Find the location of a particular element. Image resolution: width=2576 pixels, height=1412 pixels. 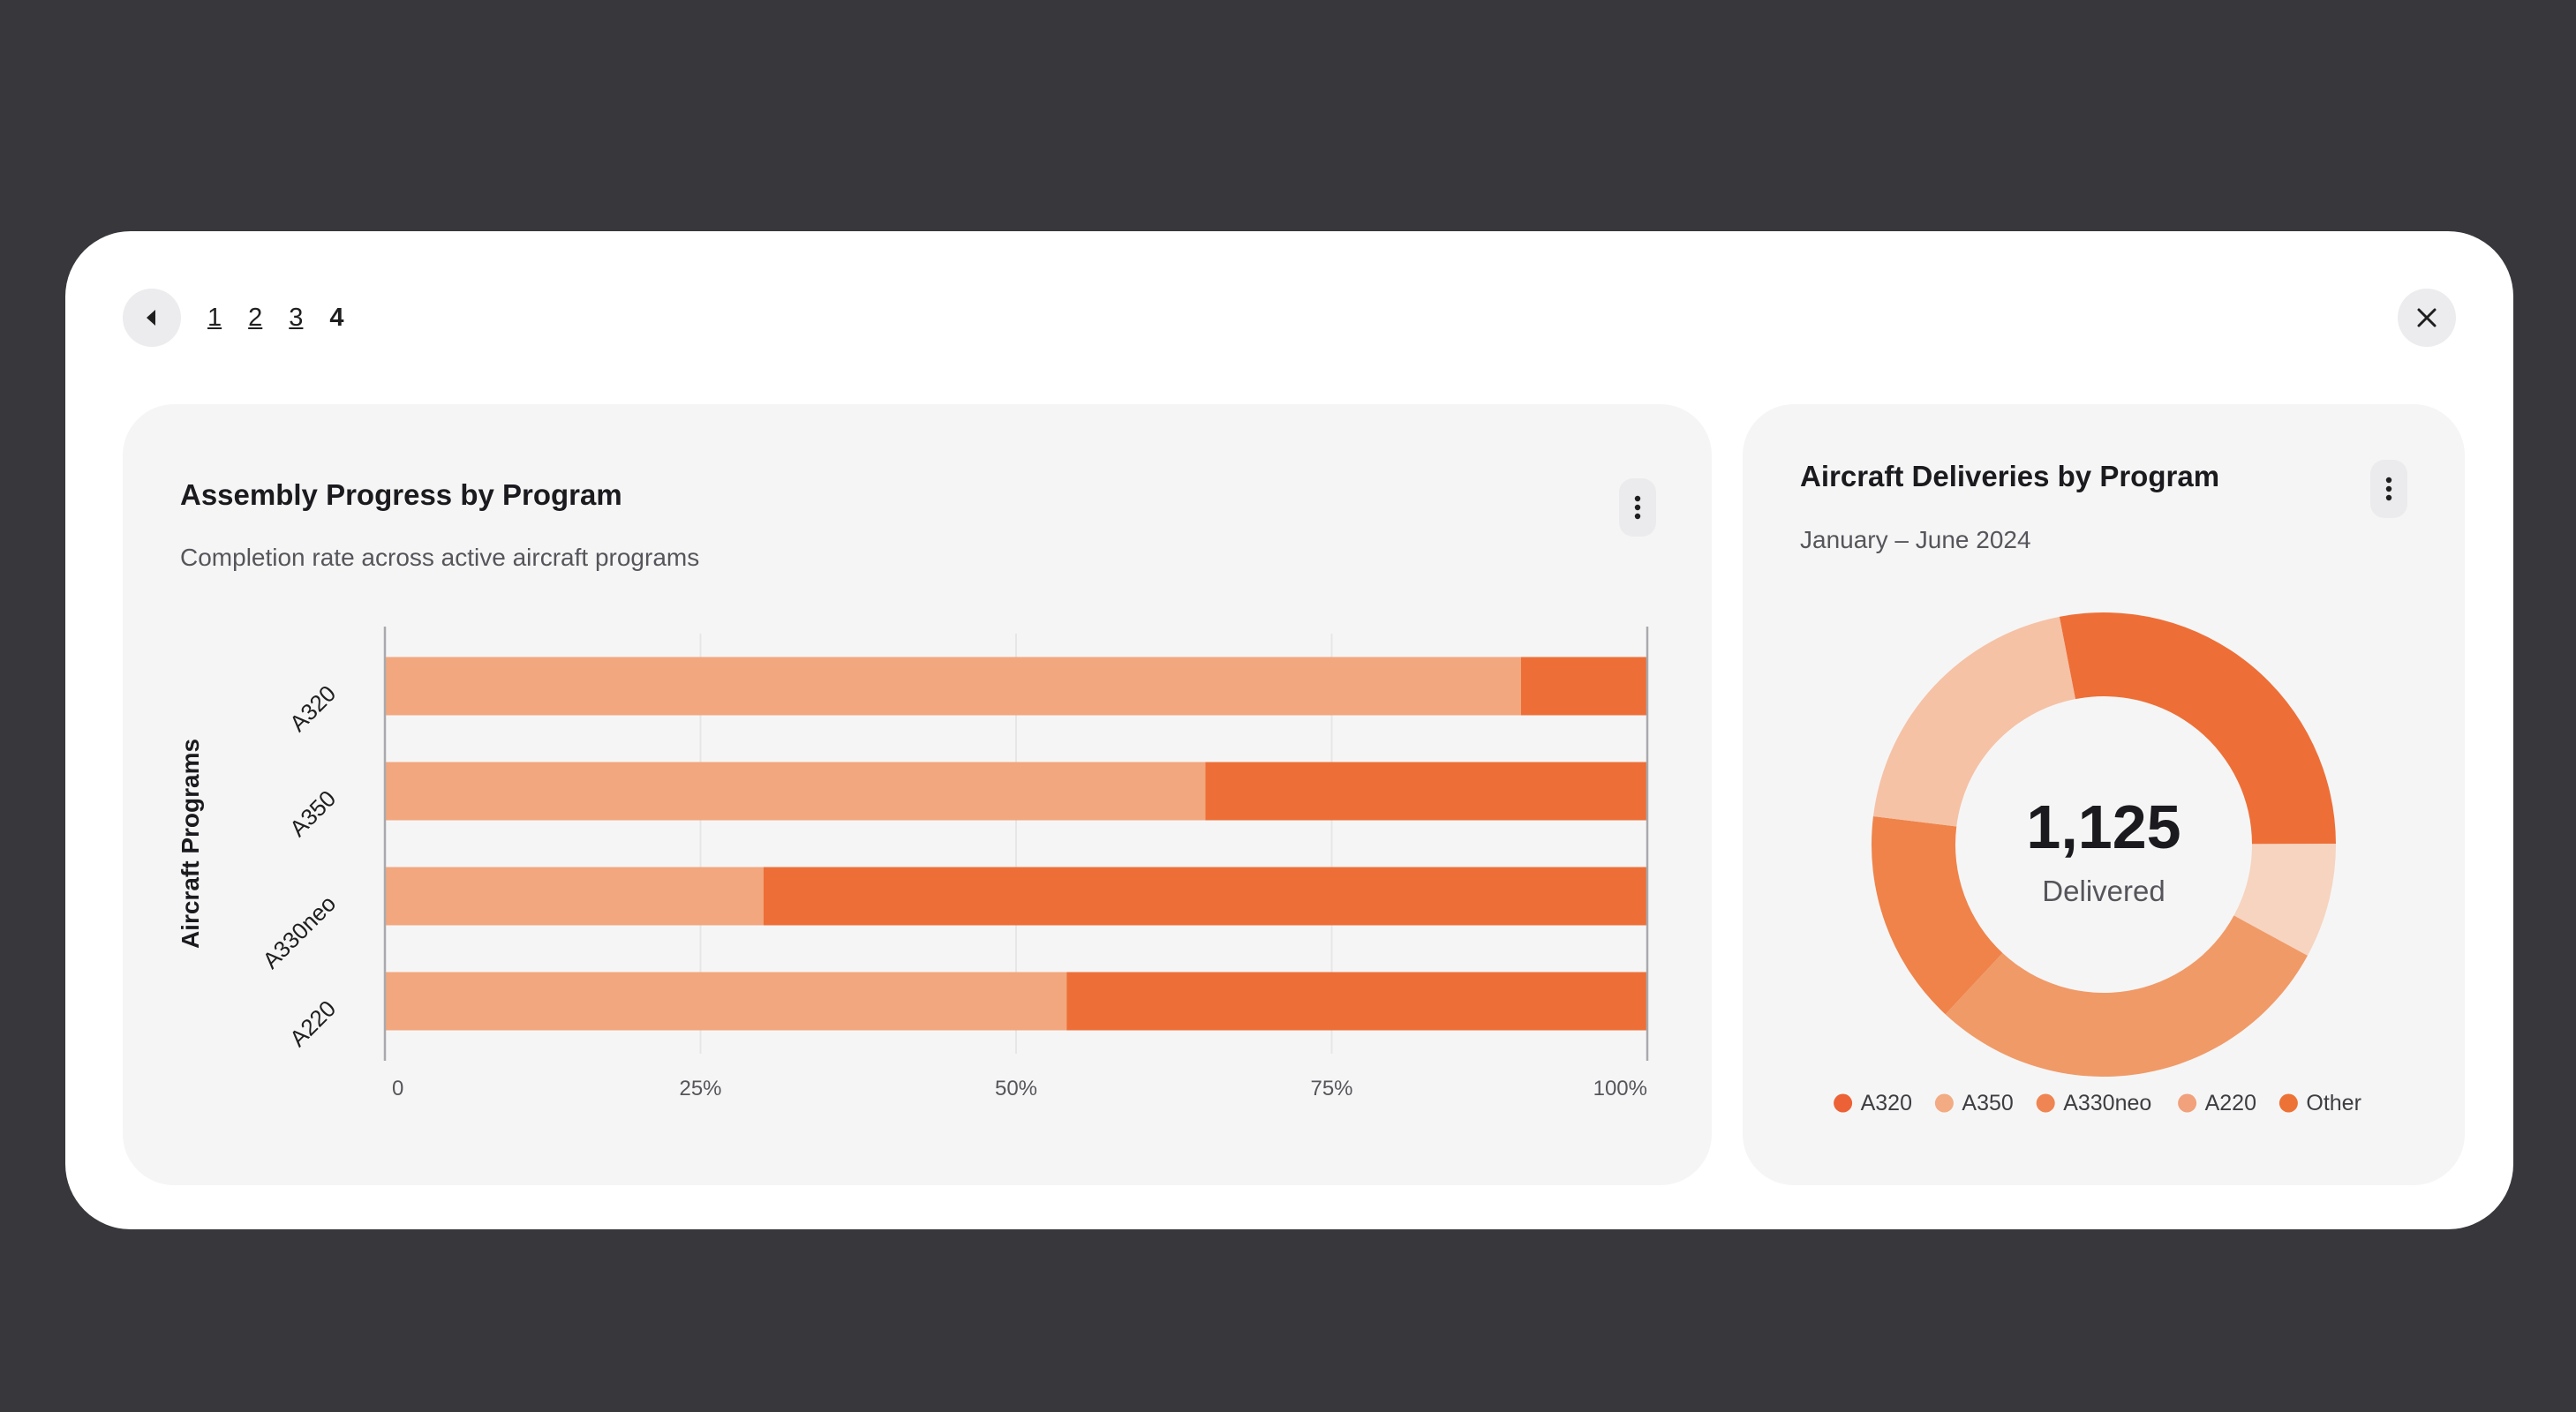

page-link-1: 1 is located at coordinates (215, 317).